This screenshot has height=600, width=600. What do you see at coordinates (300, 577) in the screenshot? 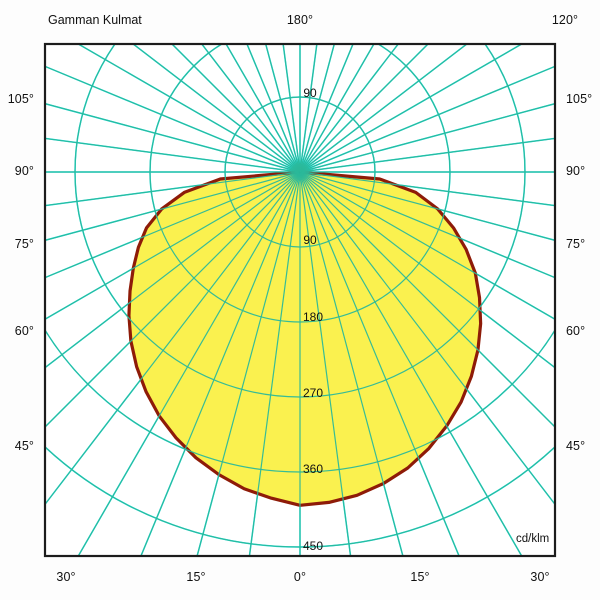
I see `bottom-axis-label: 0°` at bounding box center [300, 577].